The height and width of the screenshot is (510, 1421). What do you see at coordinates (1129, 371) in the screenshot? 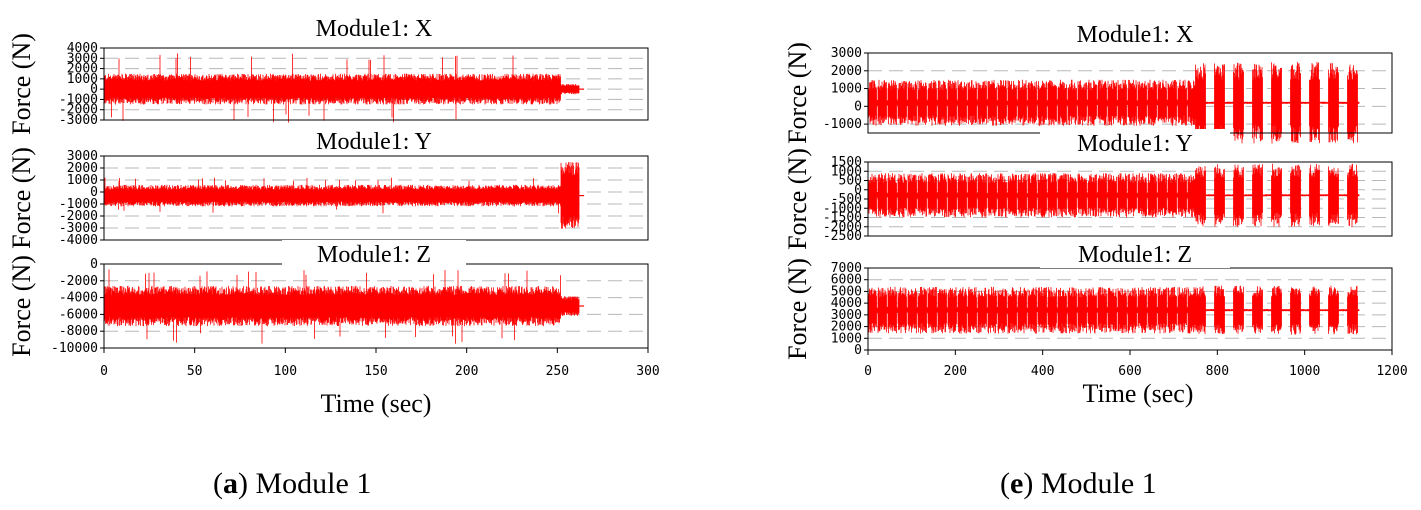
I see `x-tick-label: 600` at bounding box center [1129, 371].